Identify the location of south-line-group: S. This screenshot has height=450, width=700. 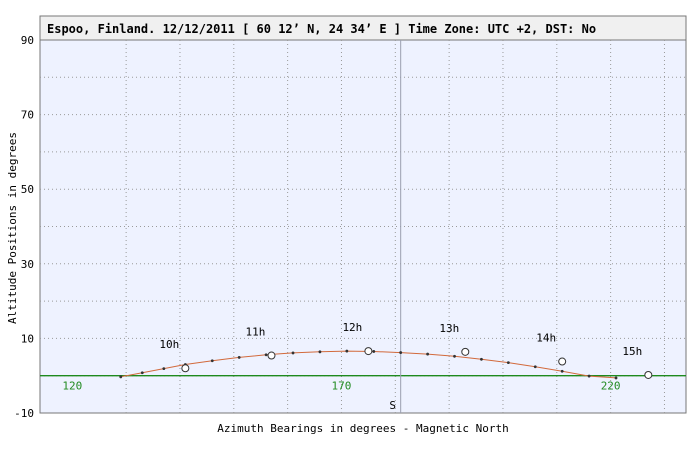
(395, 226).